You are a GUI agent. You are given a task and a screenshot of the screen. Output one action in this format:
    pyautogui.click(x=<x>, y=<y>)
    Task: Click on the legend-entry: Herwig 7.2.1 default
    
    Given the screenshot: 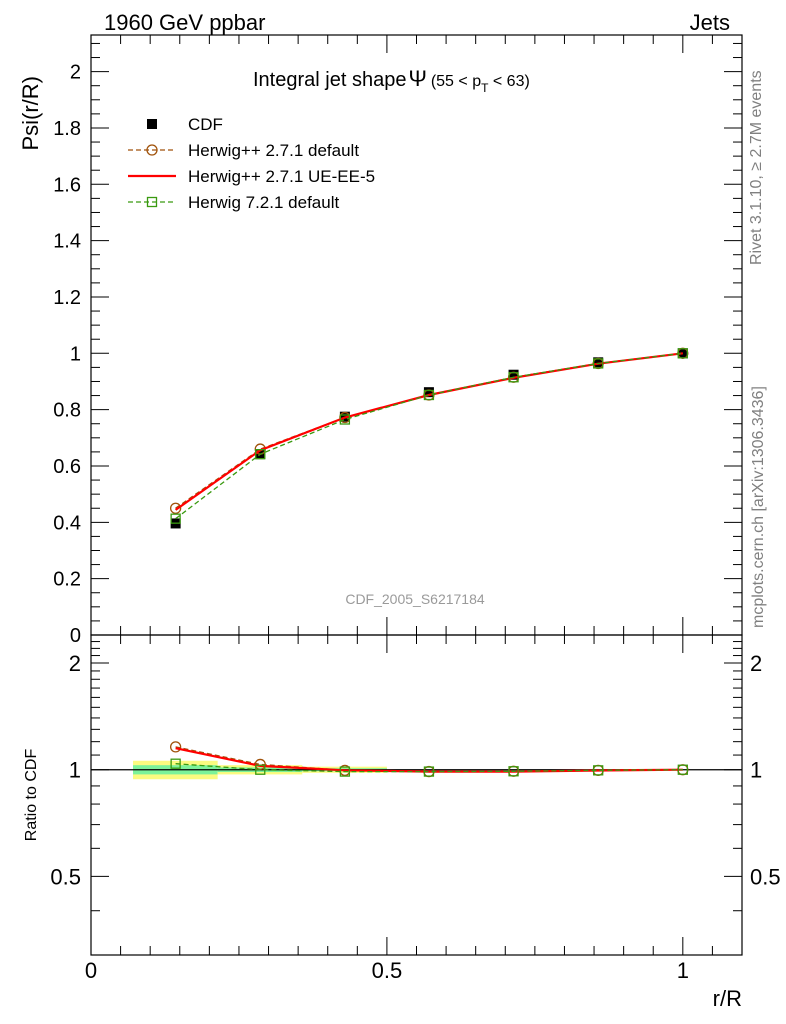 What is the action you would take?
    pyautogui.click(x=233, y=202)
    